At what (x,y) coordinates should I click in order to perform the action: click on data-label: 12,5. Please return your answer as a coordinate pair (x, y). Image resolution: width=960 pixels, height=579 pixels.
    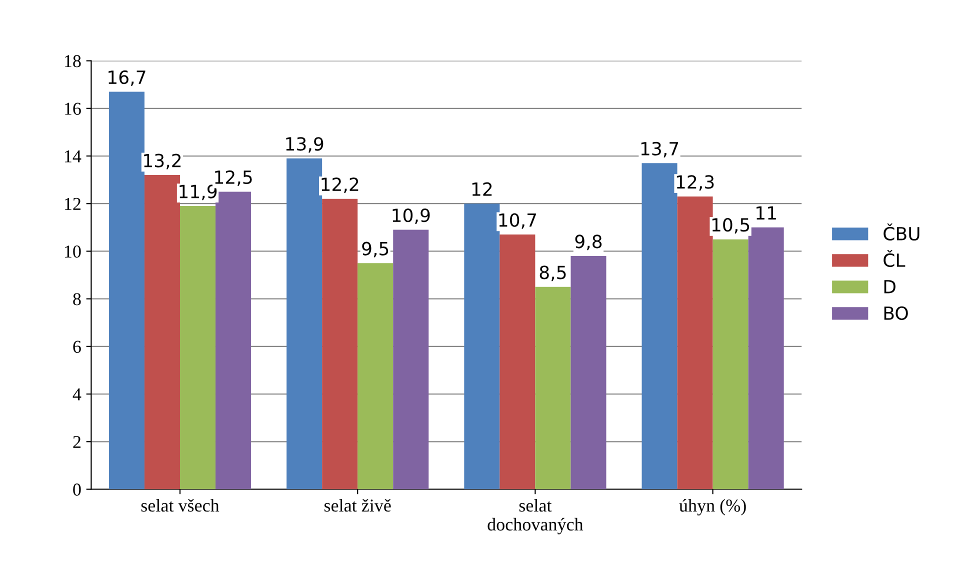
    Looking at the image, I should click on (233, 178).